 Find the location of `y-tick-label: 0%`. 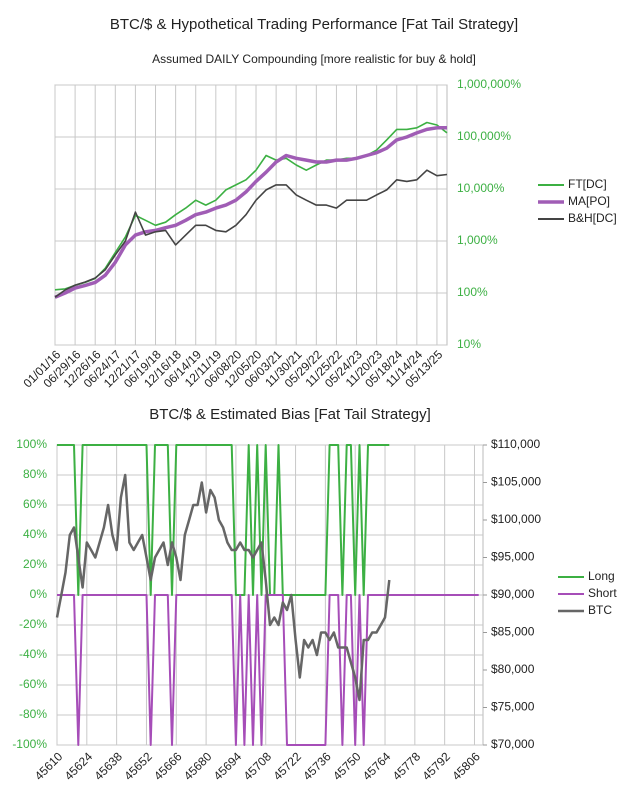

y-tick-label: 0% is located at coordinates (39, 594).